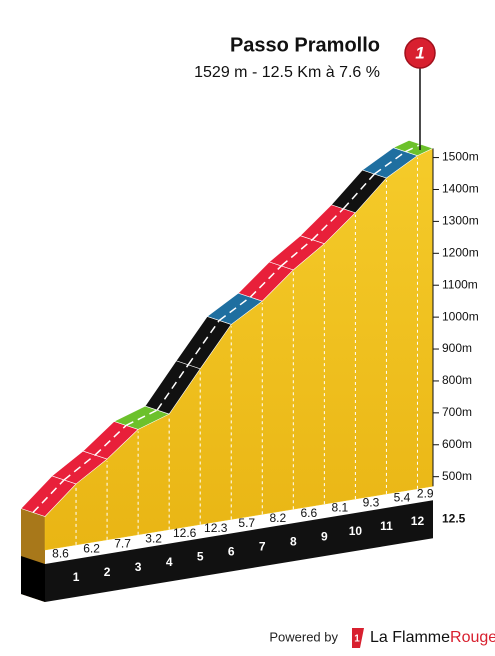 The image size is (495, 656). Describe the element at coordinates (460, 284) in the screenshot. I see `y-tick-label: 1100m` at that location.